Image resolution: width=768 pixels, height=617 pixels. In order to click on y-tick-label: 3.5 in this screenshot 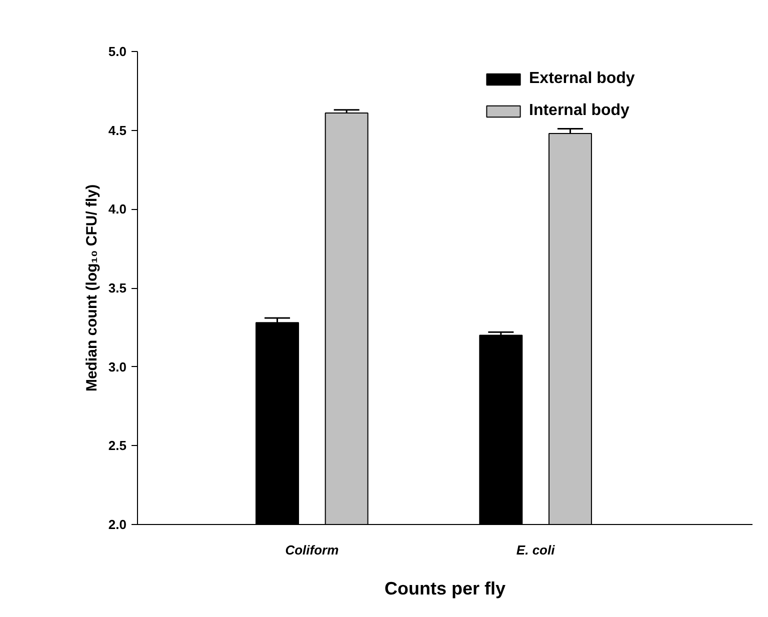, I will do `click(117, 288)`.